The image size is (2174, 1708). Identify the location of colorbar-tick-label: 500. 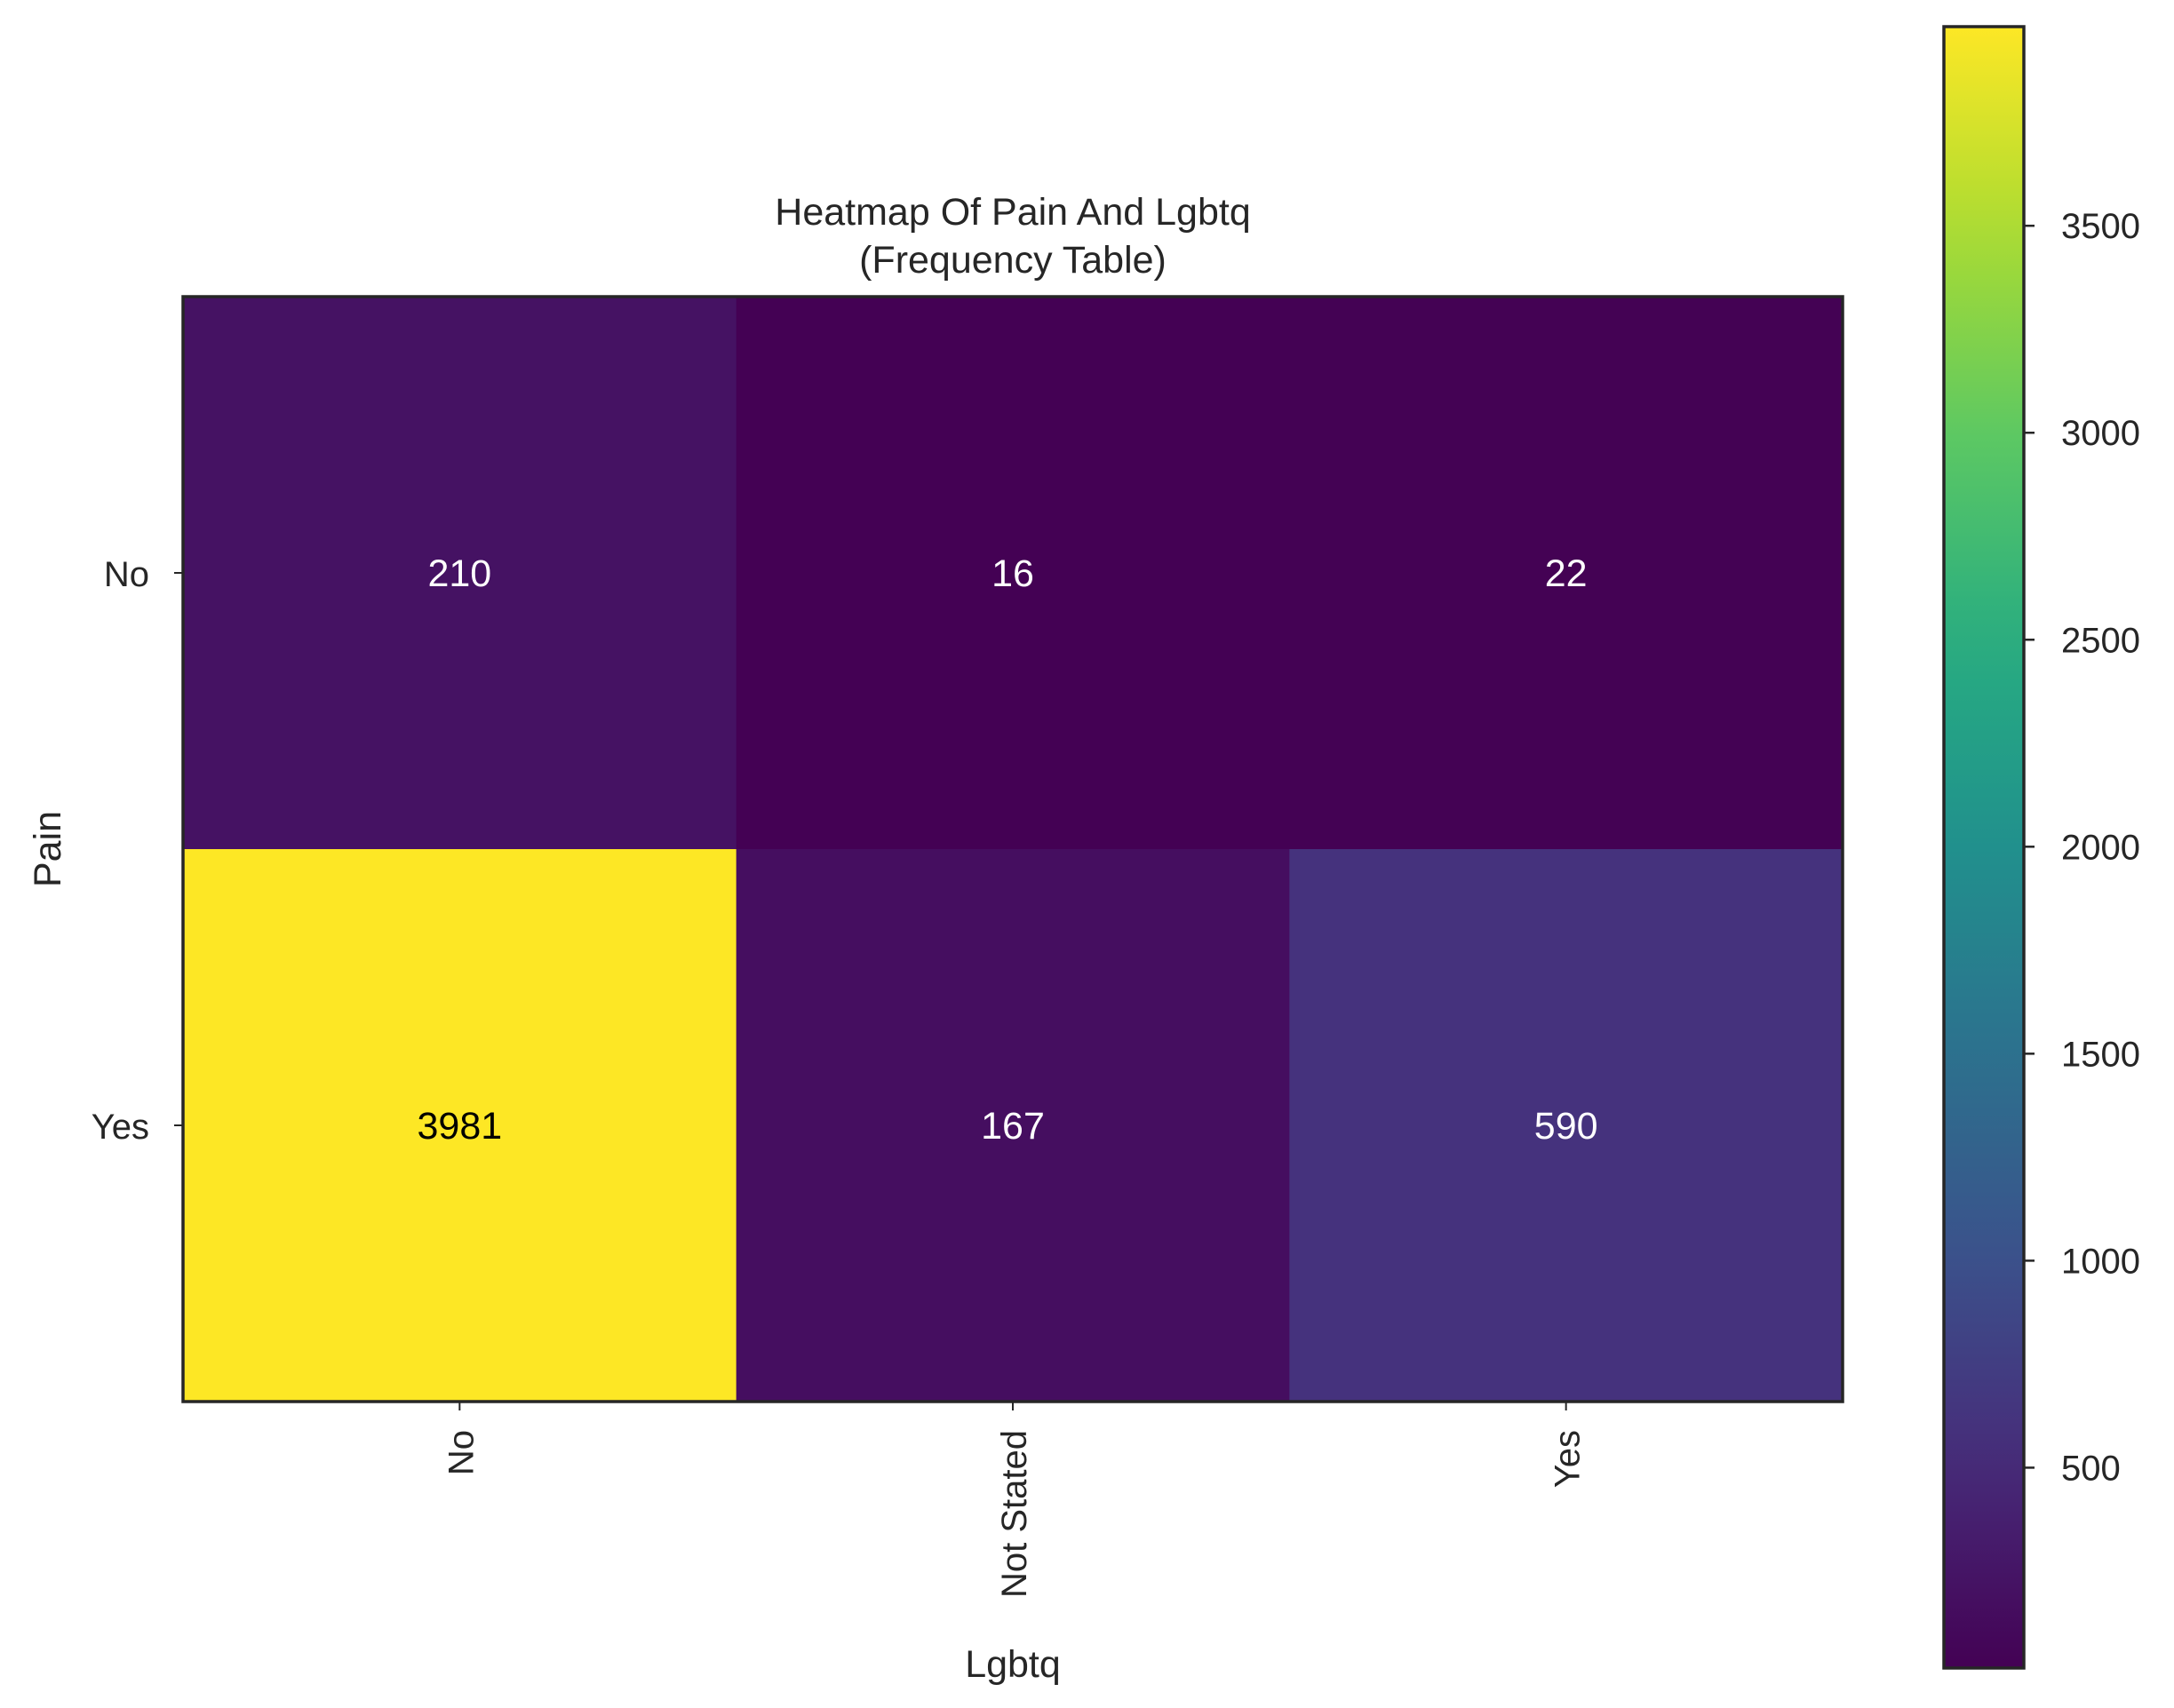
(2091, 1469).